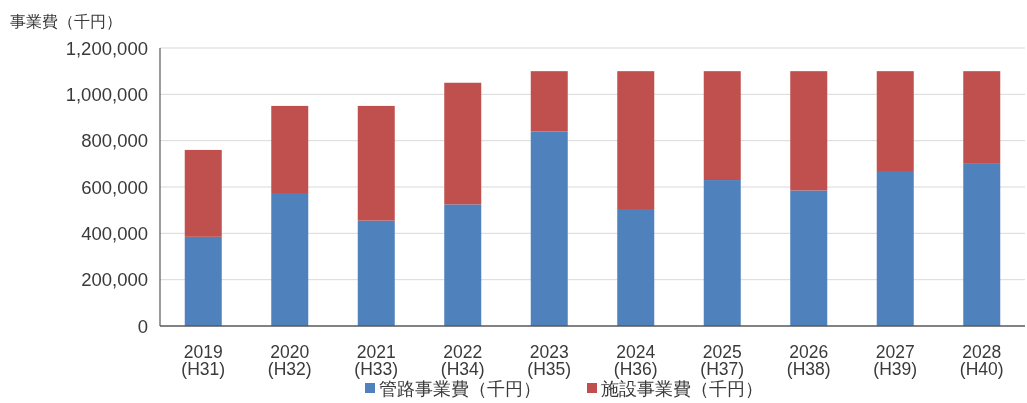 The image size is (1027, 403). Describe the element at coordinates (114, 233) in the screenshot. I see `y-tick-label: 400,000` at that location.